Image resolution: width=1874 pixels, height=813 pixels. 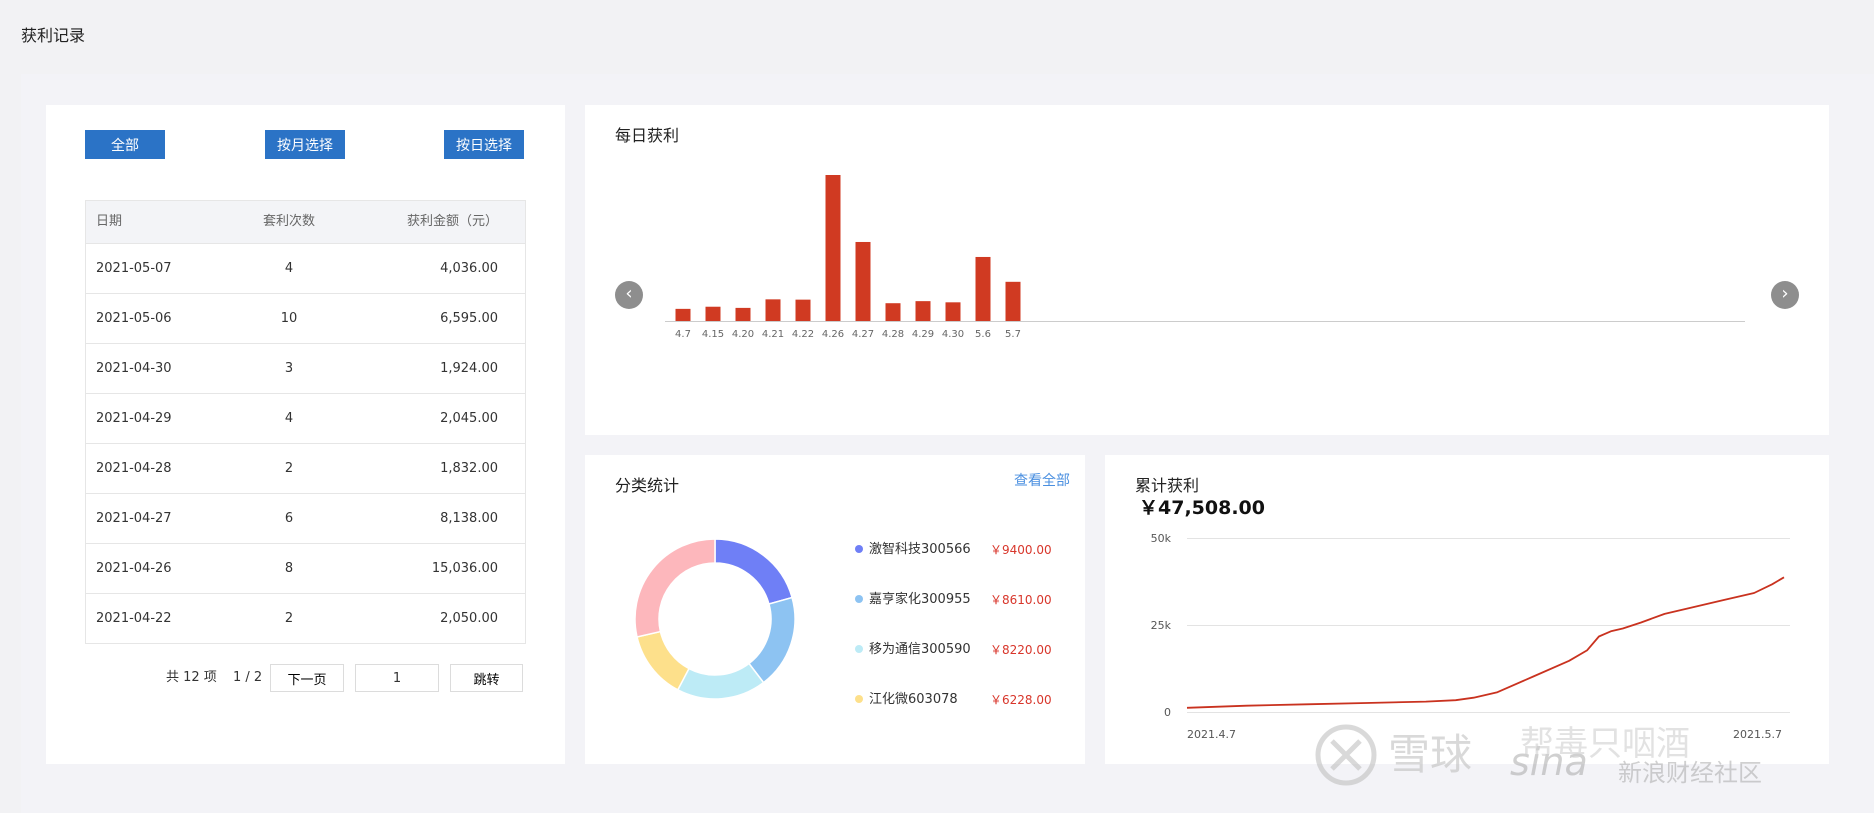 What do you see at coordinates (134, 568) in the screenshot?
I see `cell-date: 2021-04-26` at bounding box center [134, 568].